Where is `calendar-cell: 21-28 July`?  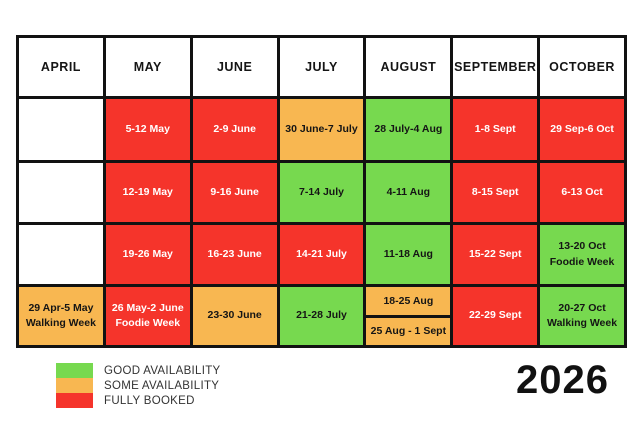
calendar-cell: 21-28 July is located at coordinates (321, 316).